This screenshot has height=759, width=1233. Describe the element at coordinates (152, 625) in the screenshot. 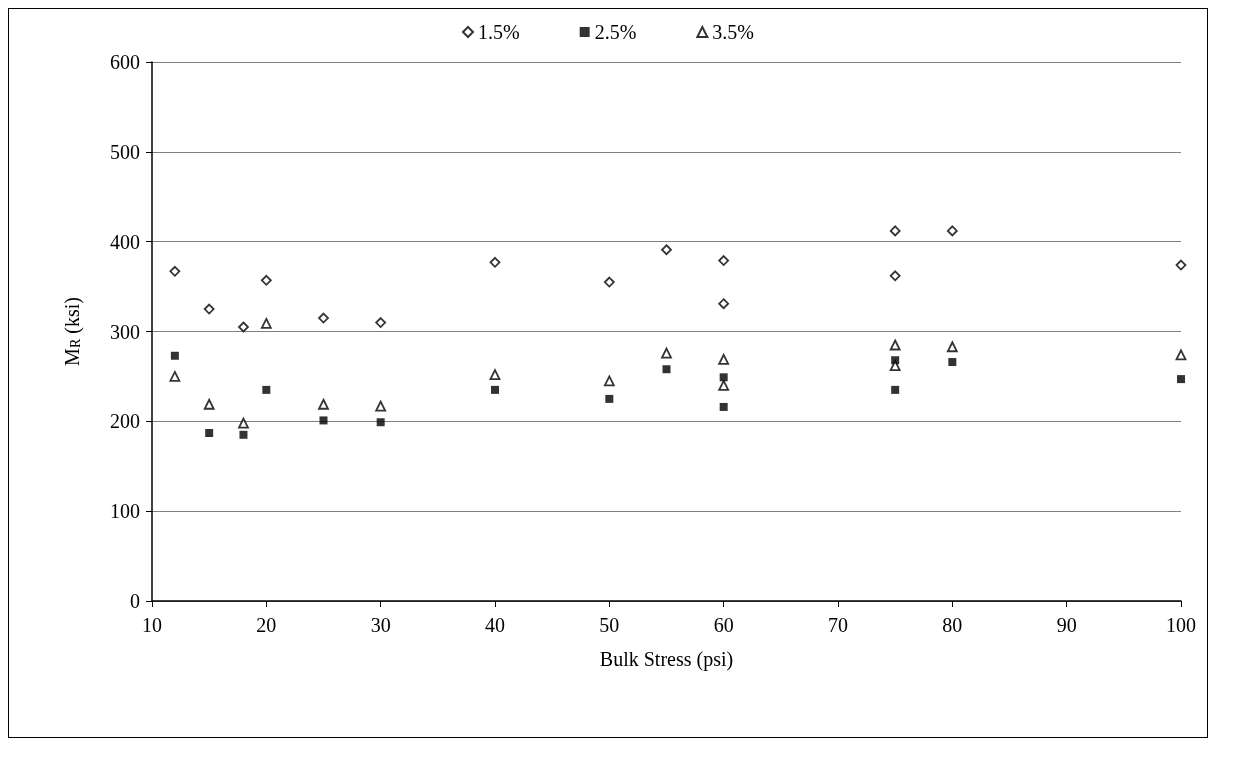

I see `x-tick-label: 10` at that location.